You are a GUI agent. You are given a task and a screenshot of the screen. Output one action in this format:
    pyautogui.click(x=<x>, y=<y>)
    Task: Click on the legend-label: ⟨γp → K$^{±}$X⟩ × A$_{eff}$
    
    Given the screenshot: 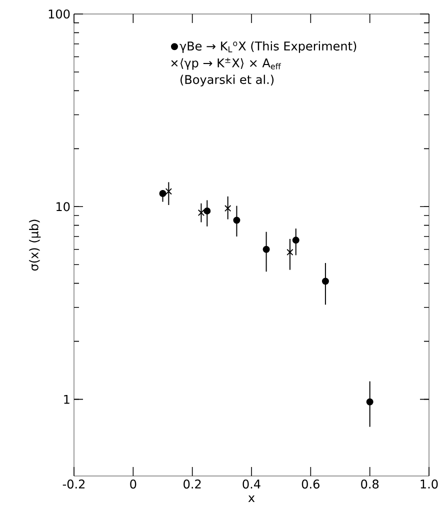 What is the action you would take?
    pyautogui.click(x=231, y=64)
    